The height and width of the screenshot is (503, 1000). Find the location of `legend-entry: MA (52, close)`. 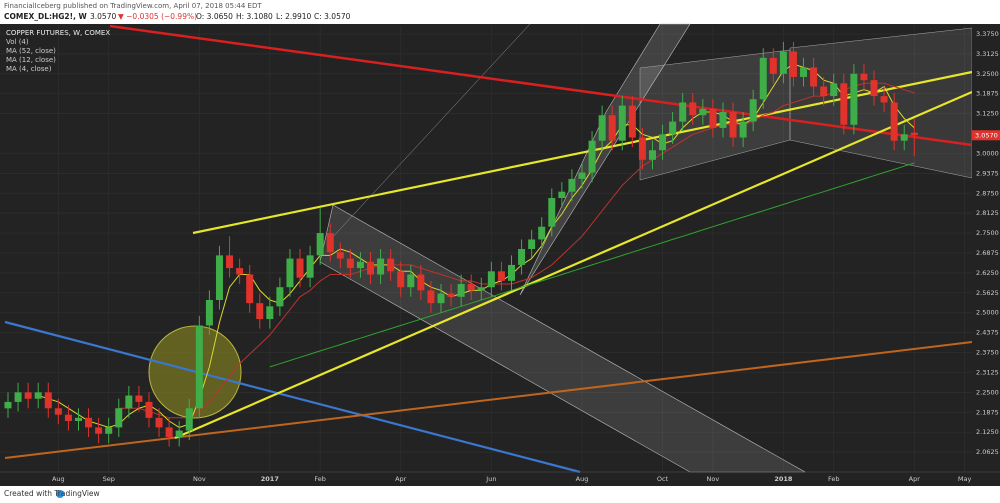

legend-entry: MA (52, close) is located at coordinates (31, 51).